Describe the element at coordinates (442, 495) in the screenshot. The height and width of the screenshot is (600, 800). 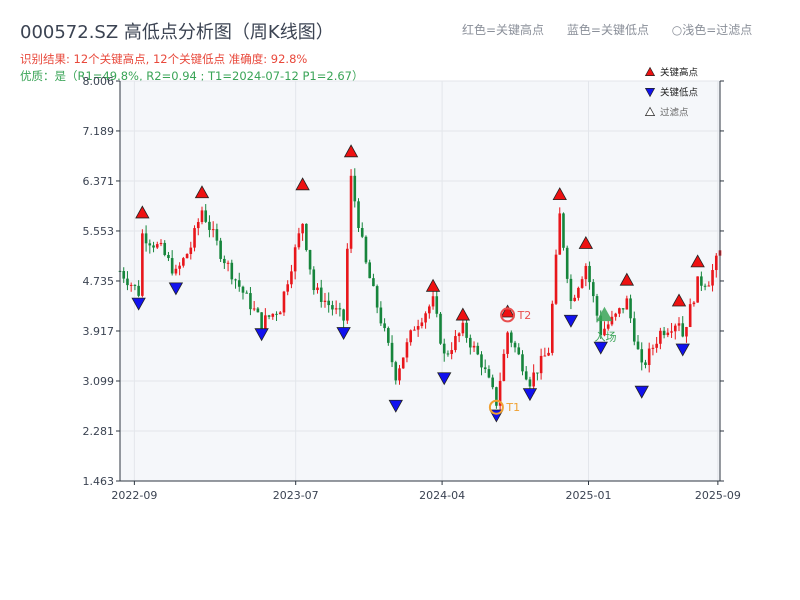
I see `x-tick-label: 2024-04` at that location.